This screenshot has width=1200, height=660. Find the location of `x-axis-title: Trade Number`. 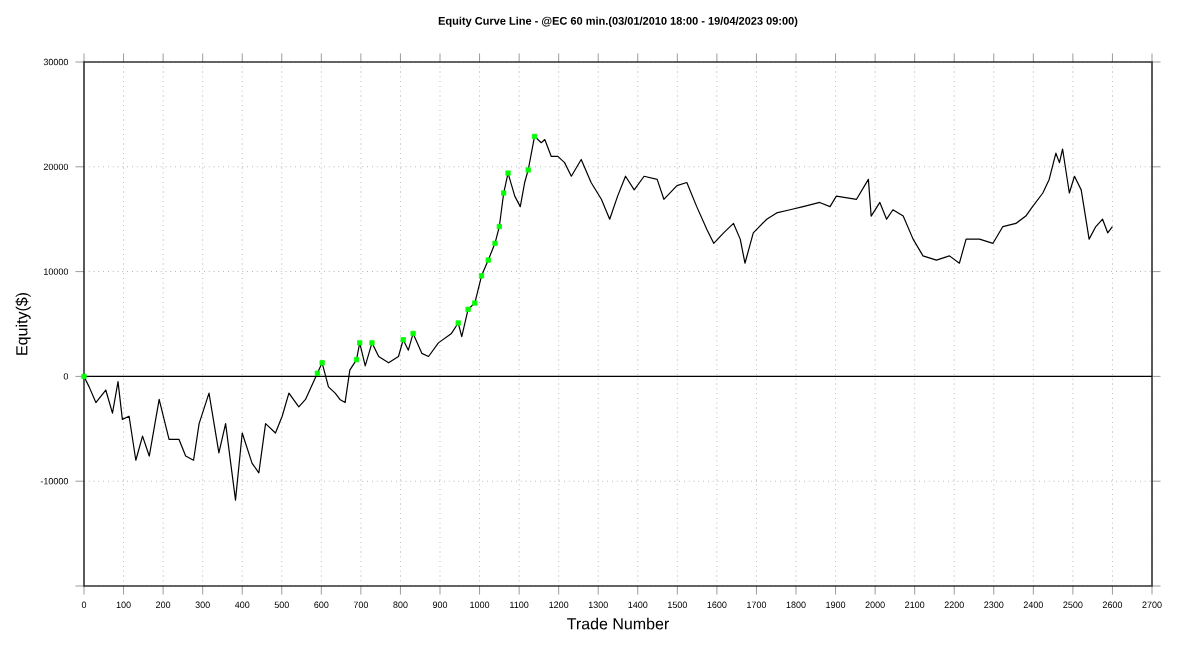

x-axis-title: Trade Number is located at coordinates (618, 623).